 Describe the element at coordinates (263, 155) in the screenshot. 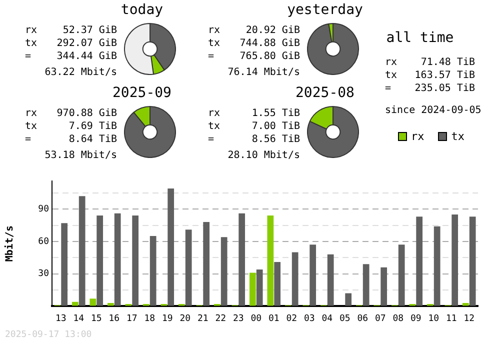

I see `text: 28.10 Mbit/s` at that location.